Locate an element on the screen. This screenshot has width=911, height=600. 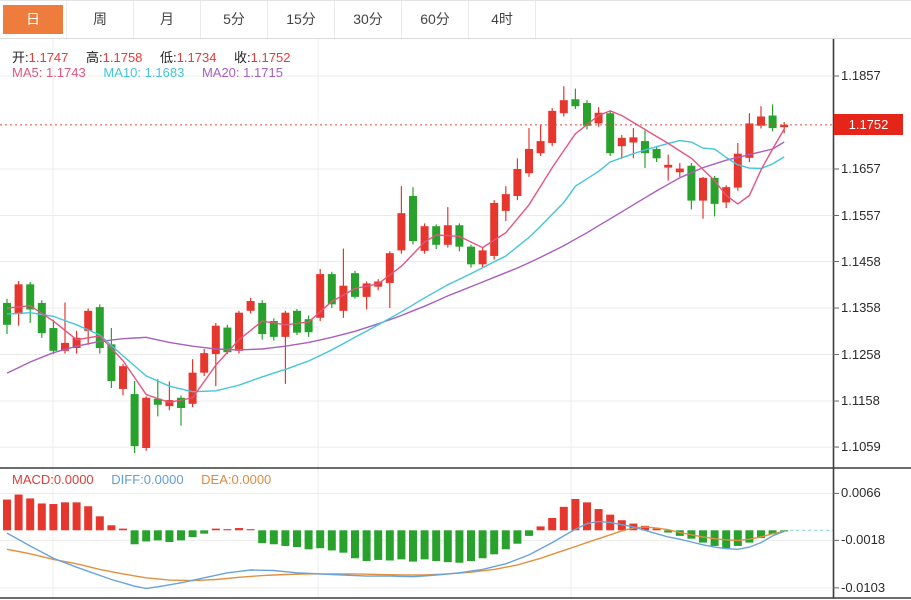
macd-tick-label: -0.0018 is located at coordinates (863, 540).